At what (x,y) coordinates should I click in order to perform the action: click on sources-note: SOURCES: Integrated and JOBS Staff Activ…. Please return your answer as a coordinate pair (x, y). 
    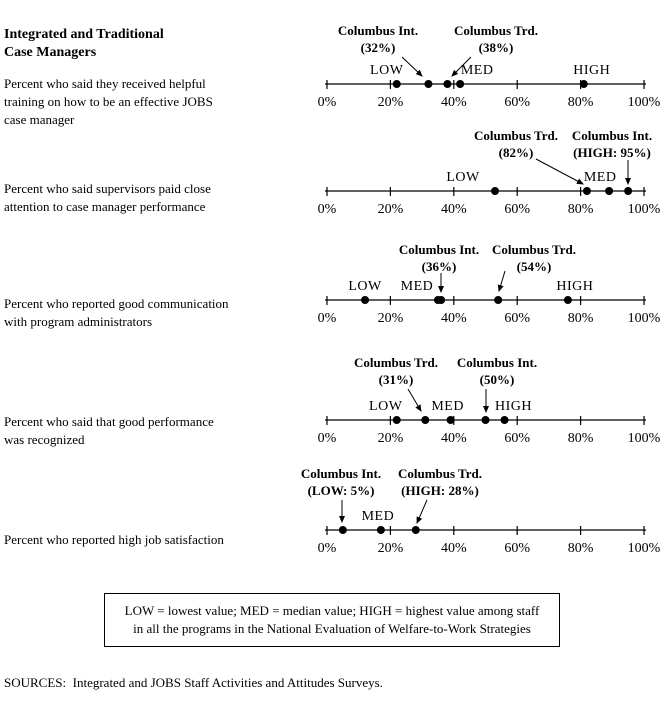
    Looking at the image, I should click on (193, 682).